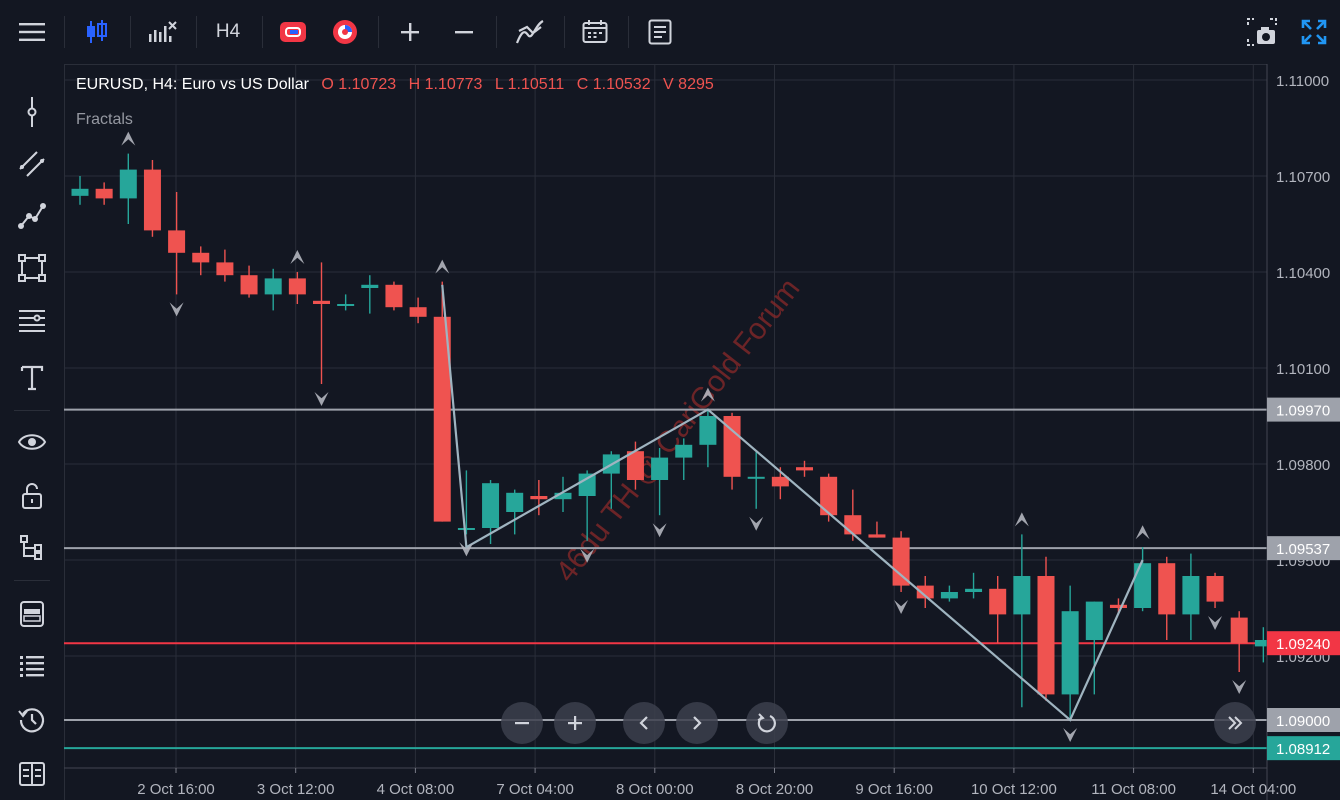  What do you see at coordinates (697, 723) in the screenshot?
I see `scroll-right-button` at bounding box center [697, 723].